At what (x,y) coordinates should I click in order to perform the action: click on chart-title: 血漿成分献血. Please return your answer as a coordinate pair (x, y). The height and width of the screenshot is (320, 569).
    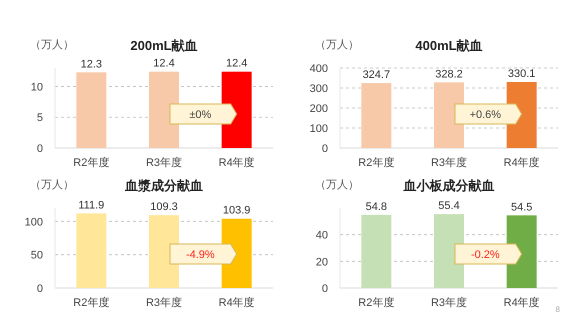
    Looking at the image, I should click on (163, 185).